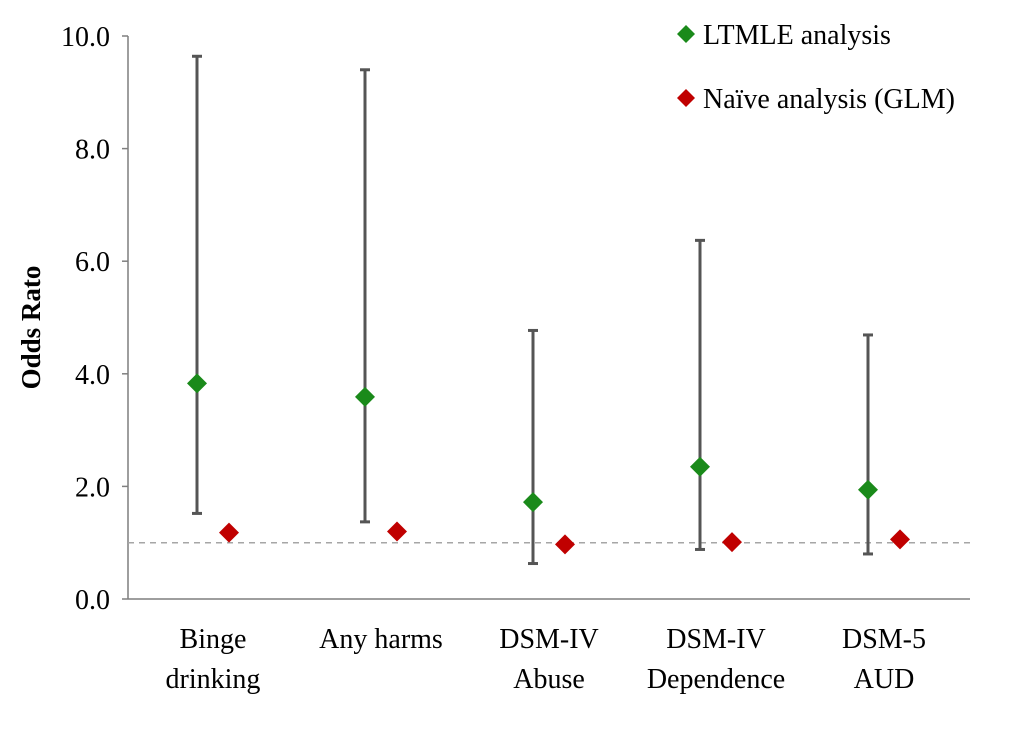 The image size is (1010, 732). What do you see at coordinates (213, 639) in the screenshot?
I see `x-category-label: Binge` at bounding box center [213, 639].